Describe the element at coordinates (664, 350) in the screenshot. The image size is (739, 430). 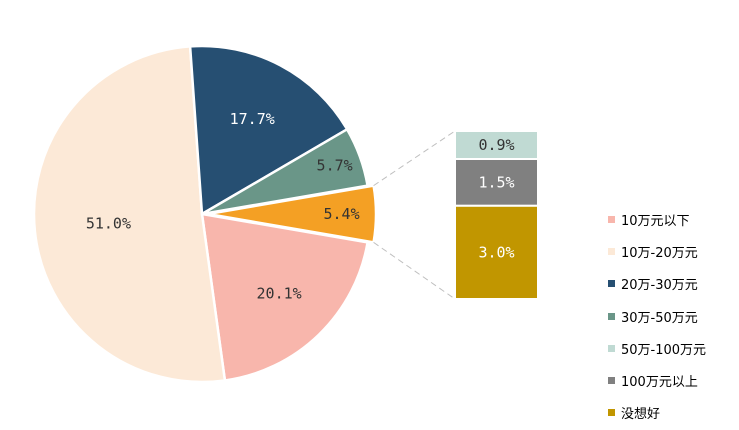
I see `legend-label: 50万-100万元` at that location.